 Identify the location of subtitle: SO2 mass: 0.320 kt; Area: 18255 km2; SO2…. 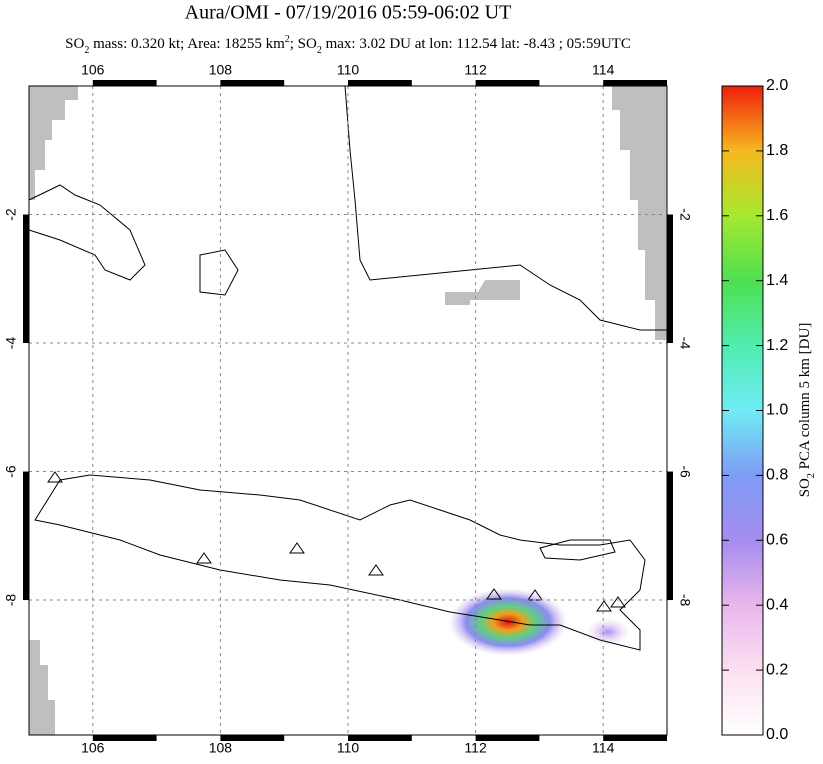
(348, 45).